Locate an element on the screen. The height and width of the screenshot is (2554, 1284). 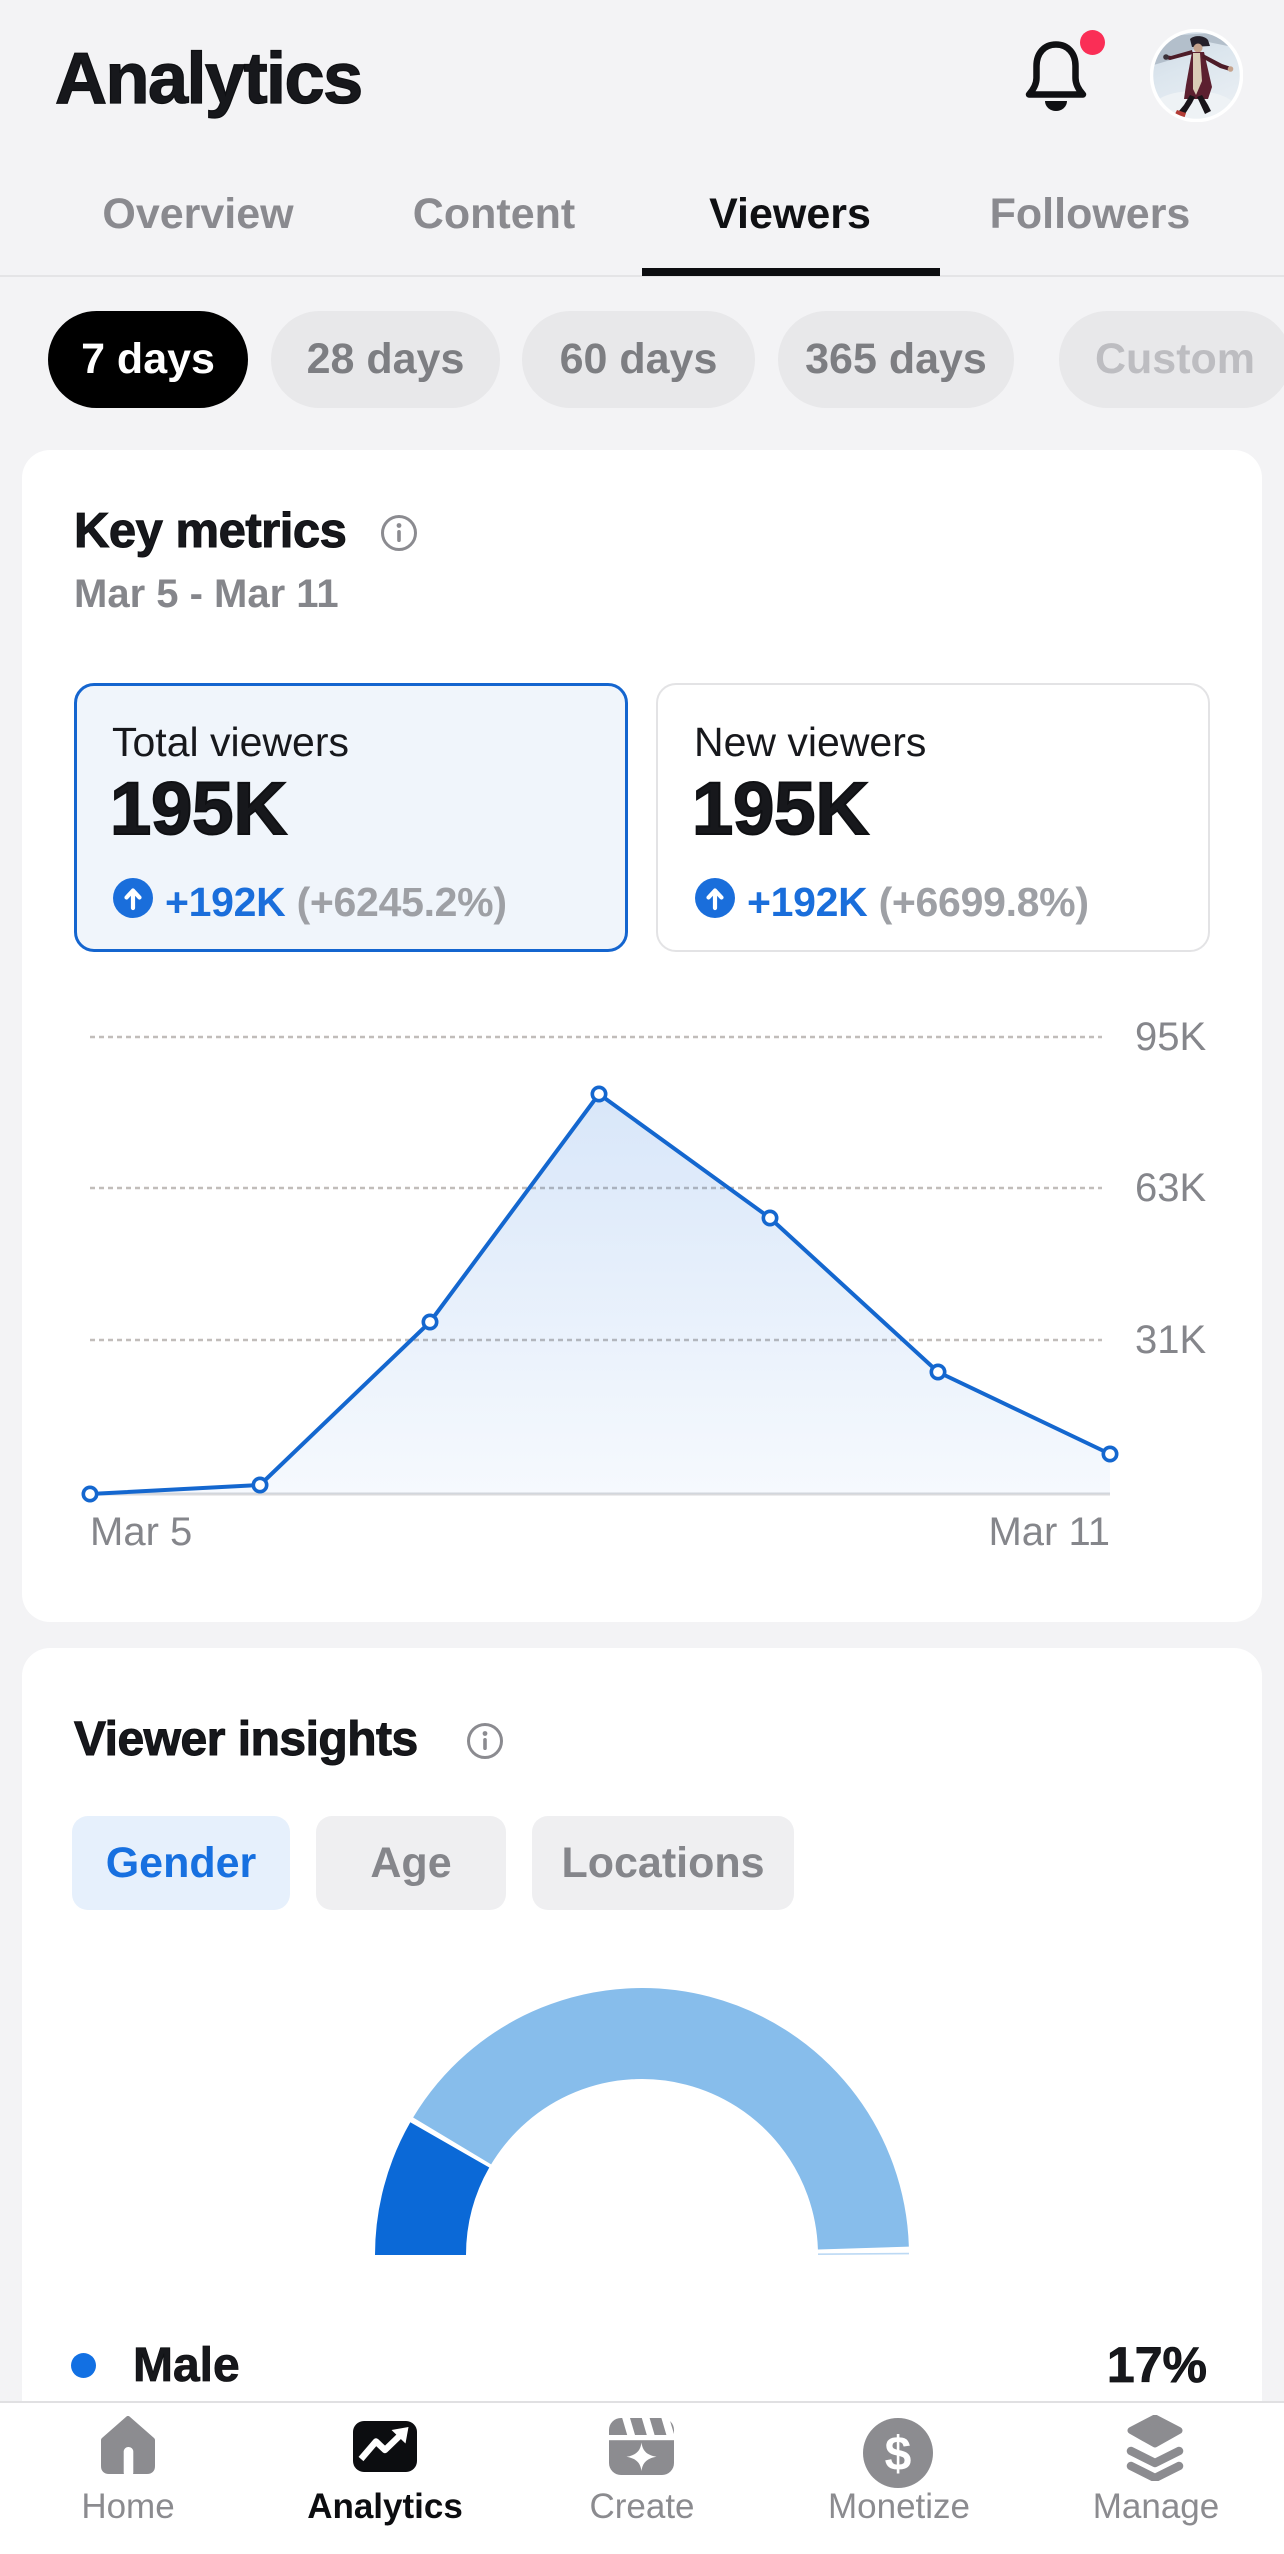
svg-text: 63K is located at coordinates (1170, 1188).